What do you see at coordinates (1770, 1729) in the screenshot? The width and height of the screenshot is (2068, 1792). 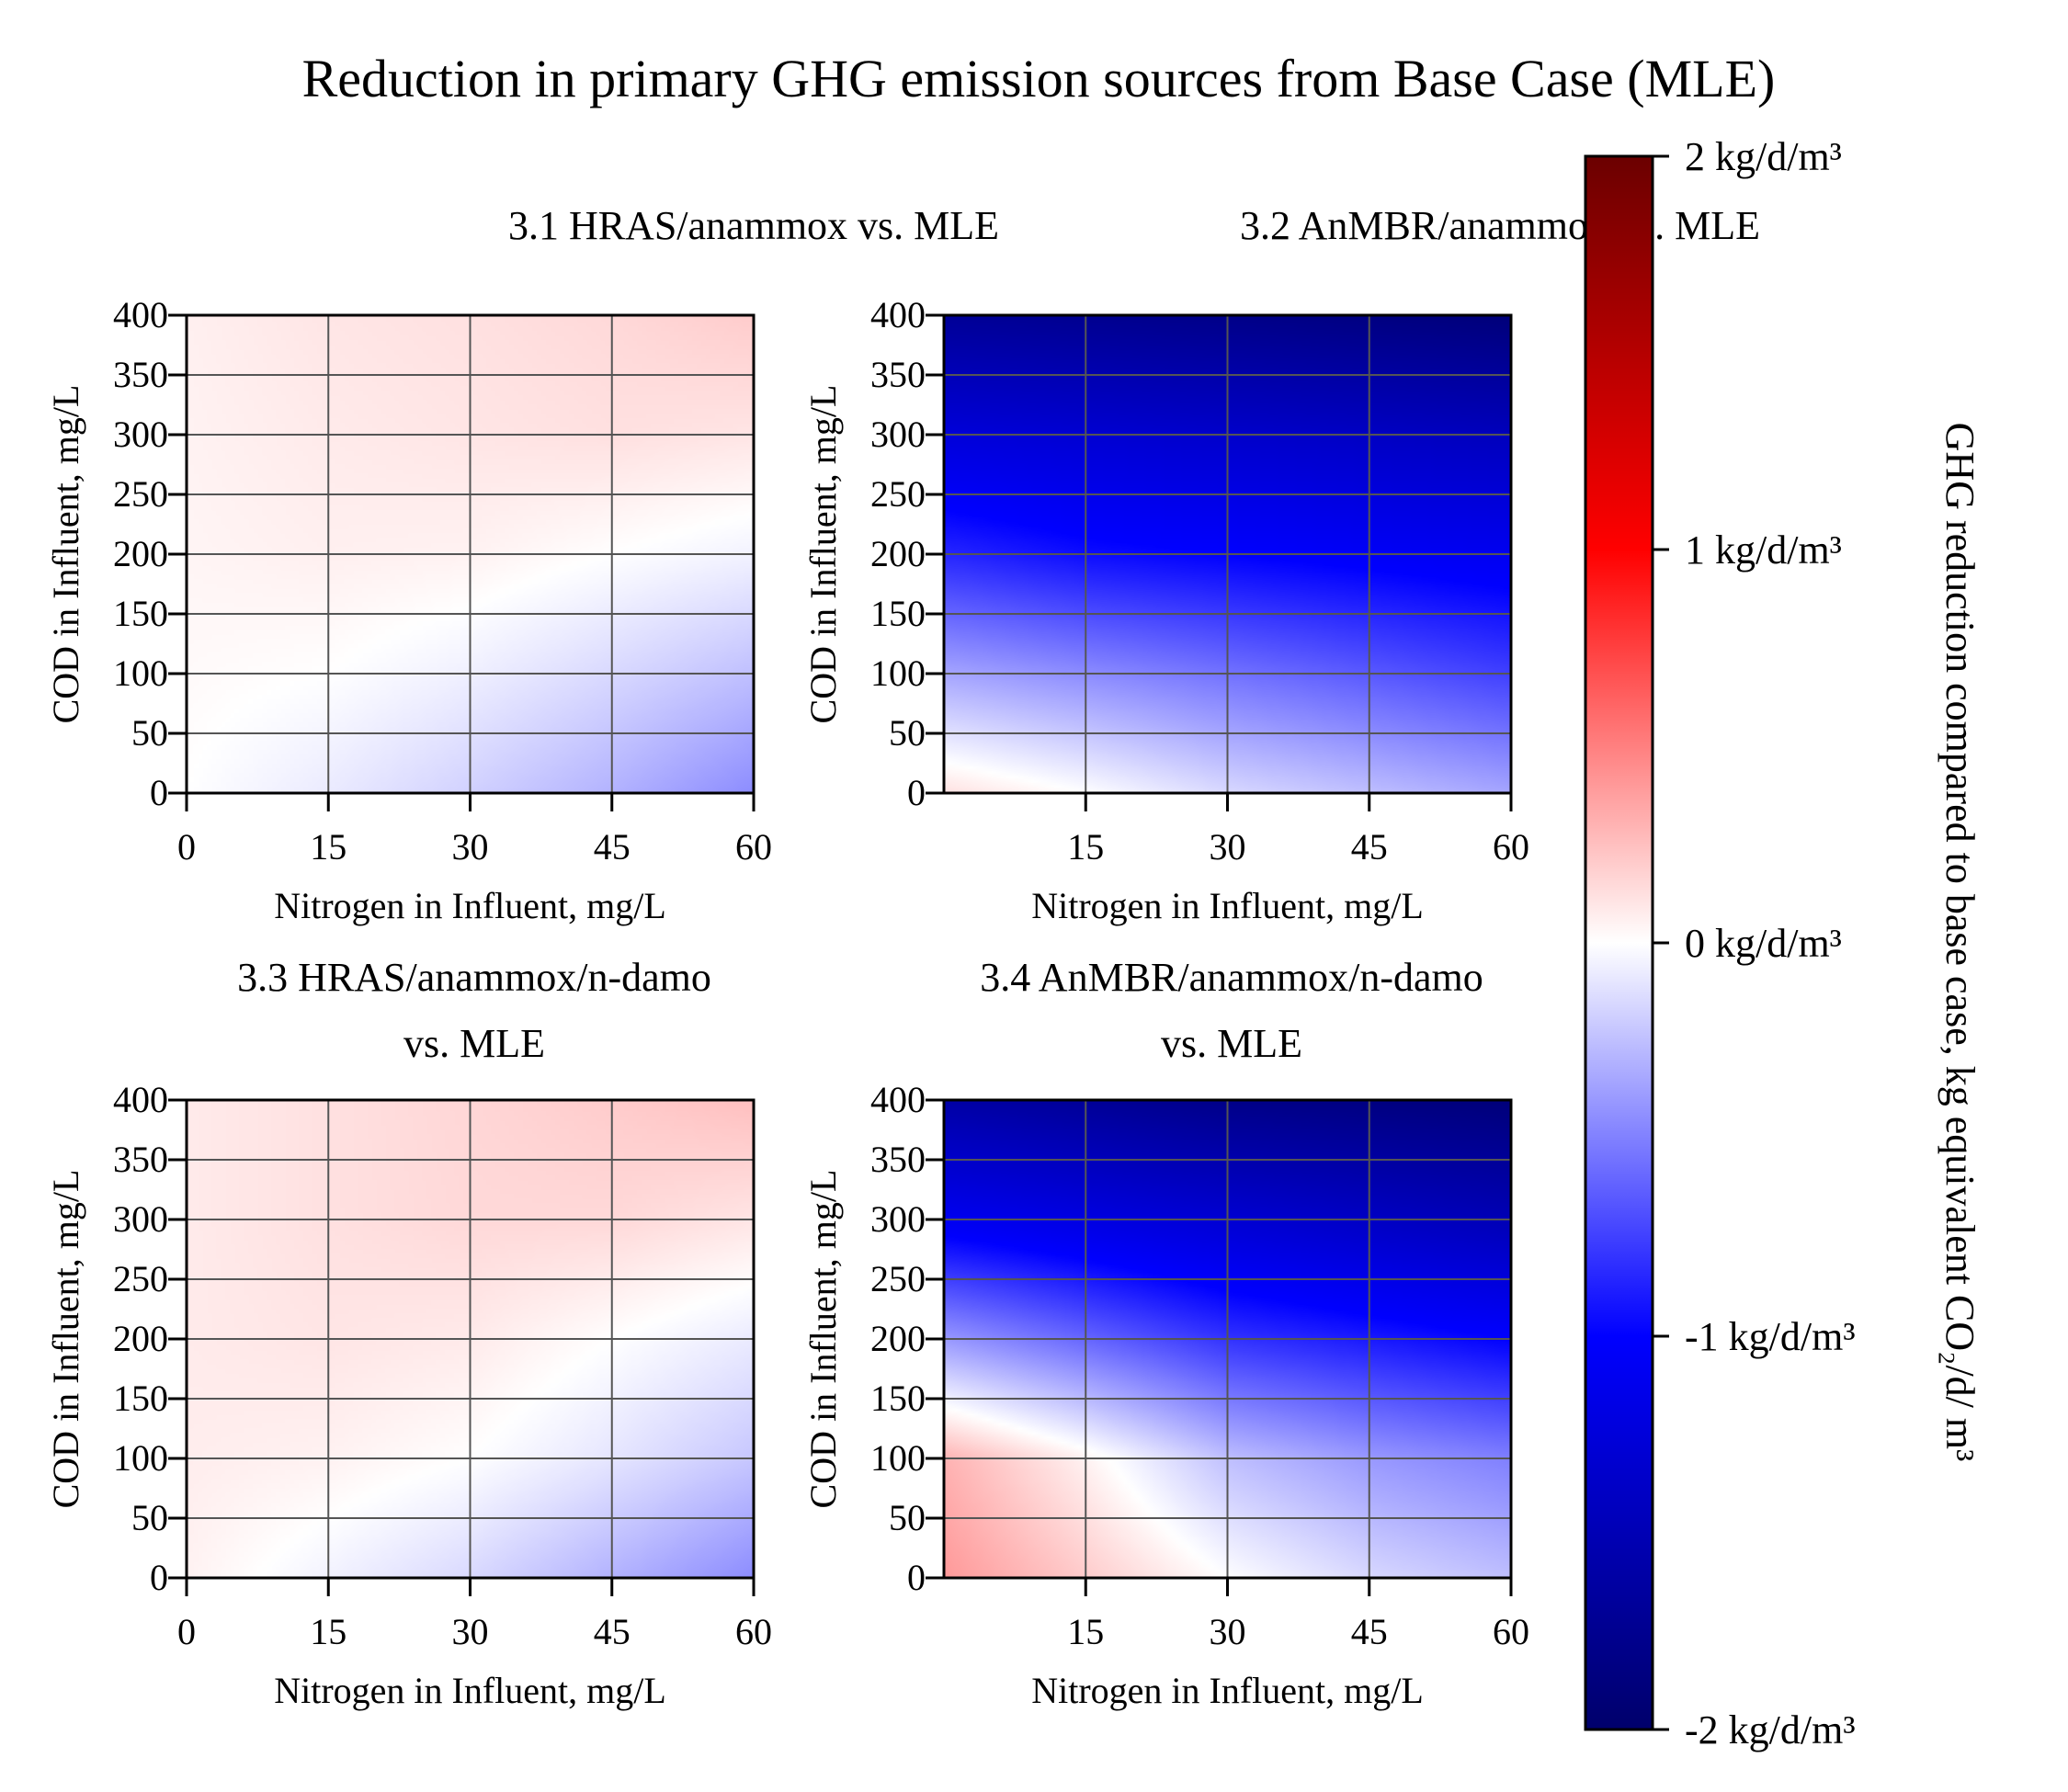 I see `colorbar-tick-label: -2 kg/d/m³` at bounding box center [1770, 1729].